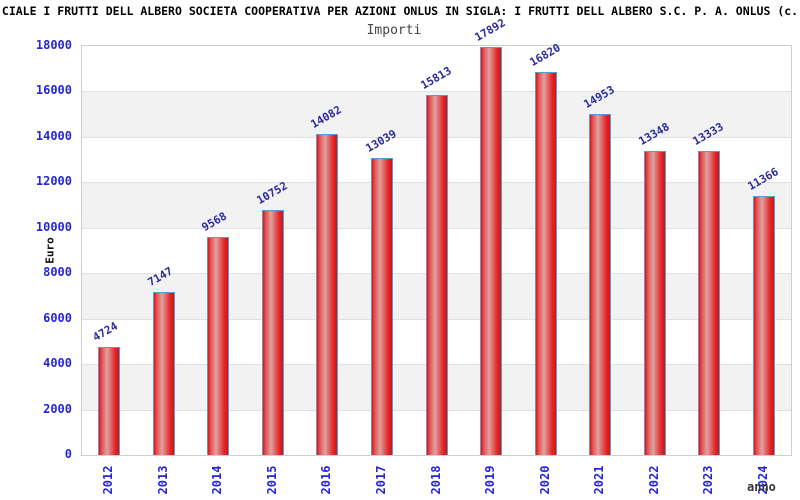  What do you see at coordinates (57, 408) in the screenshot?
I see `y-tick-label: 2000` at bounding box center [57, 408].